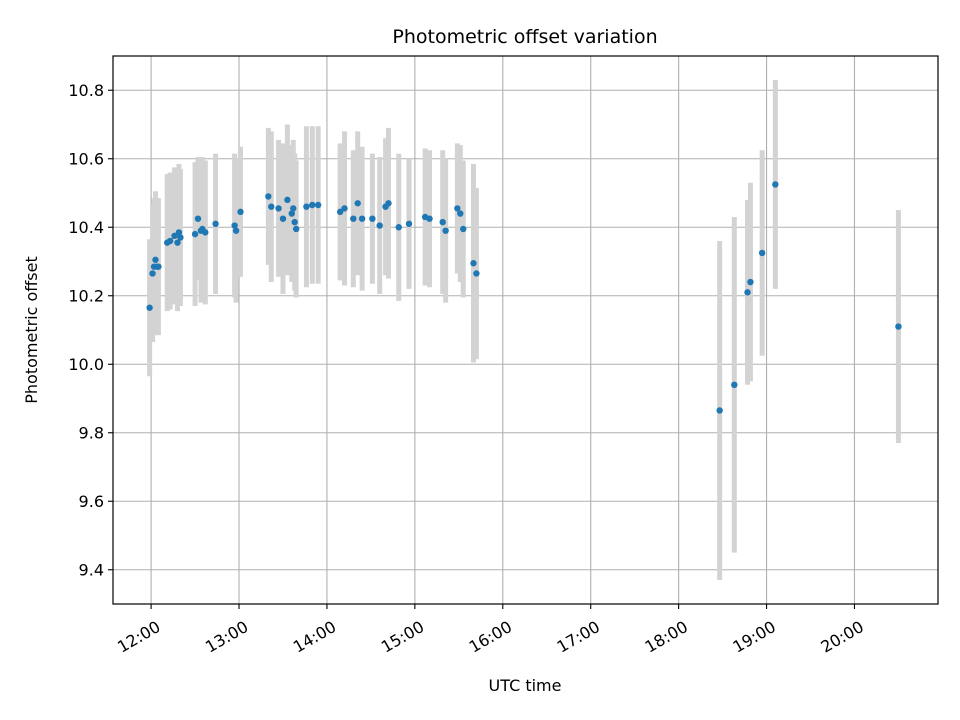 This screenshot has height=720, width=960. Describe the element at coordinates (86, 295) in the screenshot. I see `y-tick-label: 10.2` at that location.